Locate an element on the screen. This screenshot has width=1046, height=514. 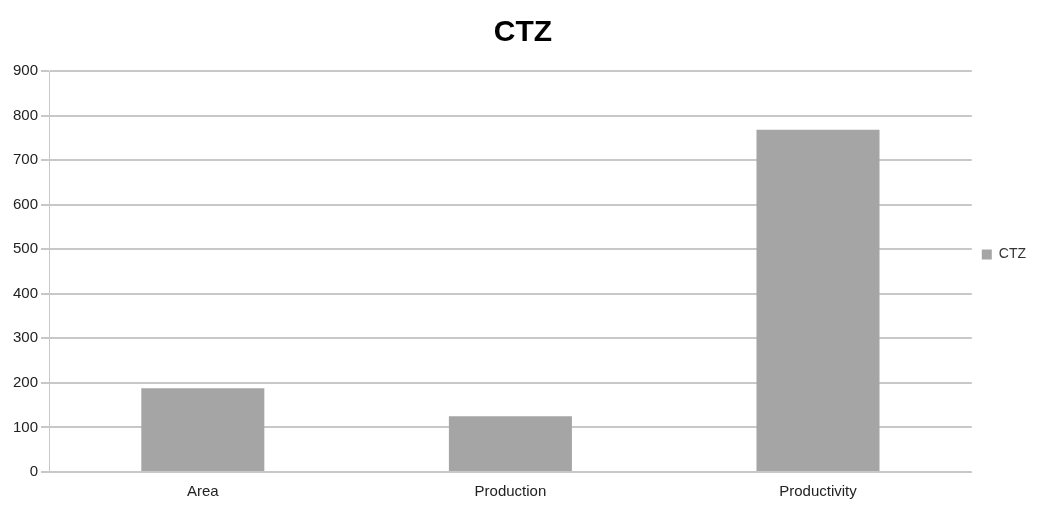
y-tick-label: 700 is located at coordinates (26, 159).